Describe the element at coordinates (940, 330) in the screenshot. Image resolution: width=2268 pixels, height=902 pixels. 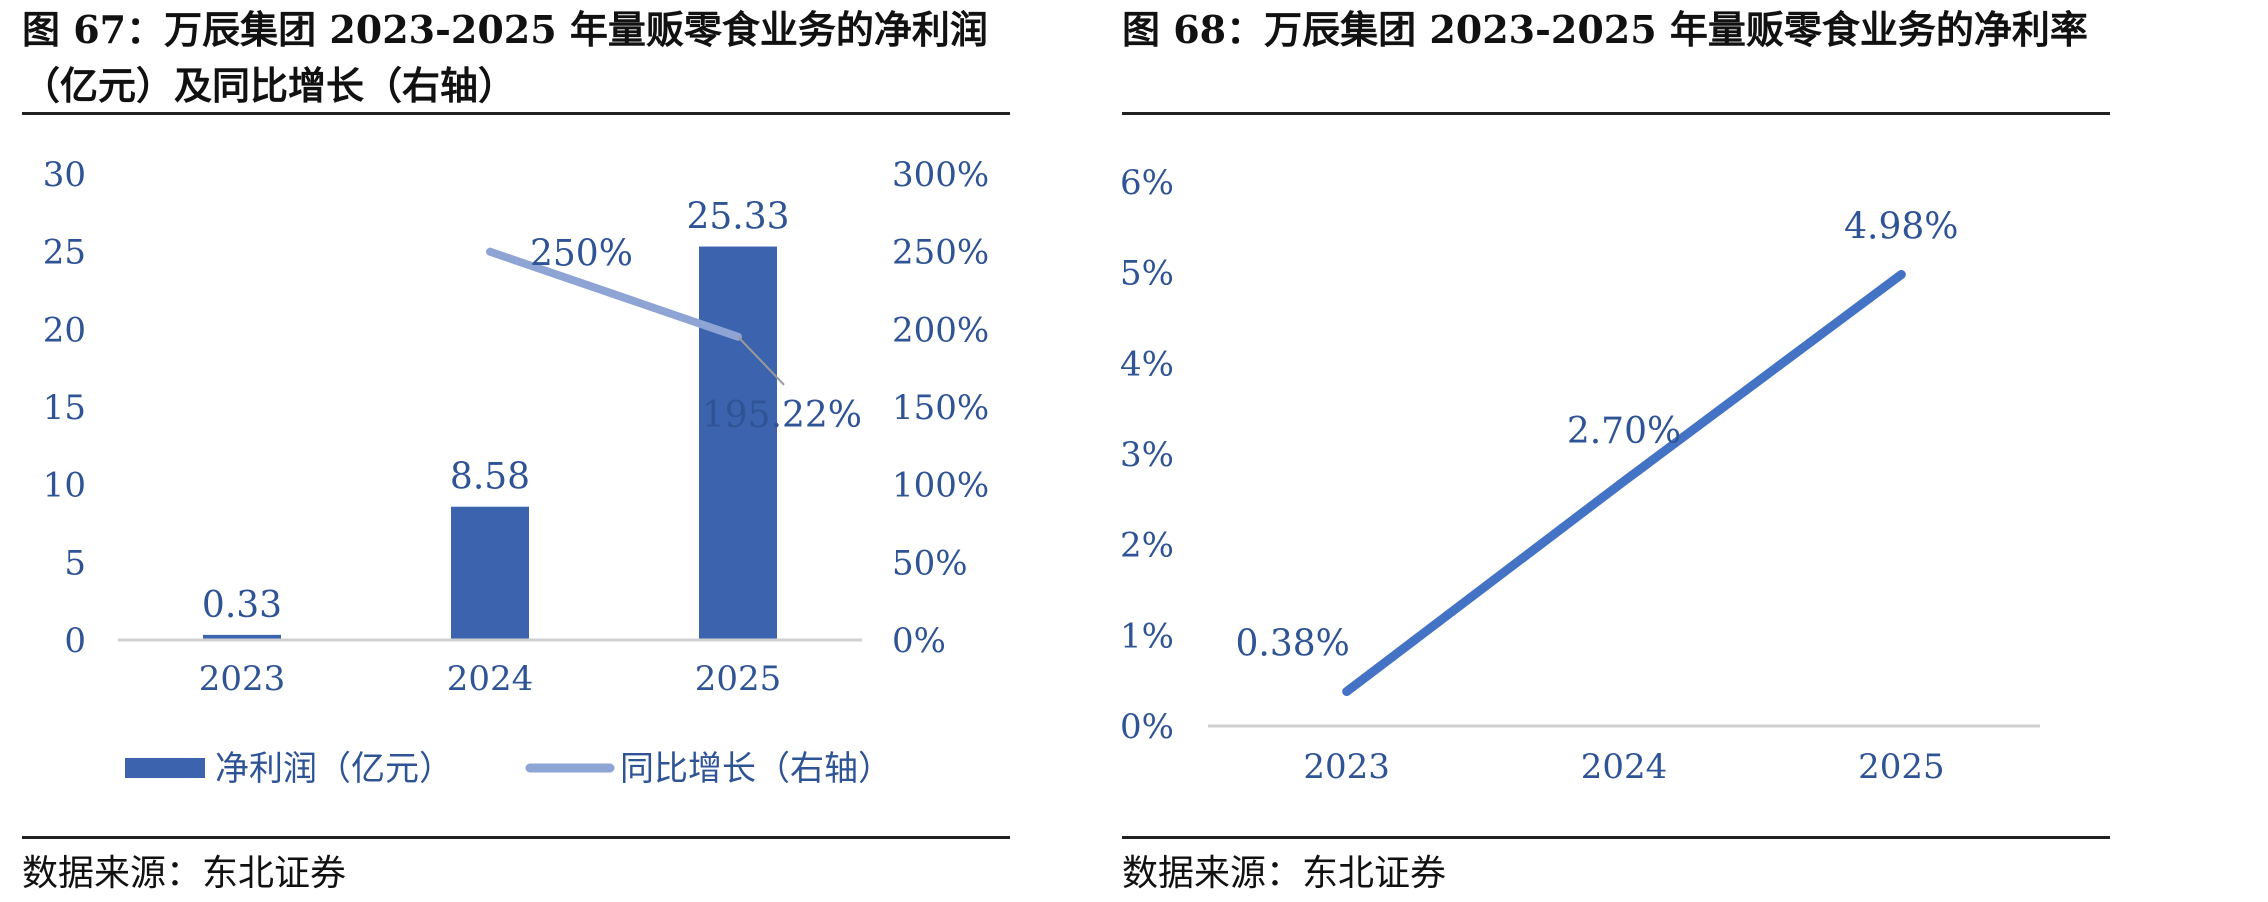
I see `y2-axis-tick-label: 200%` at that location.